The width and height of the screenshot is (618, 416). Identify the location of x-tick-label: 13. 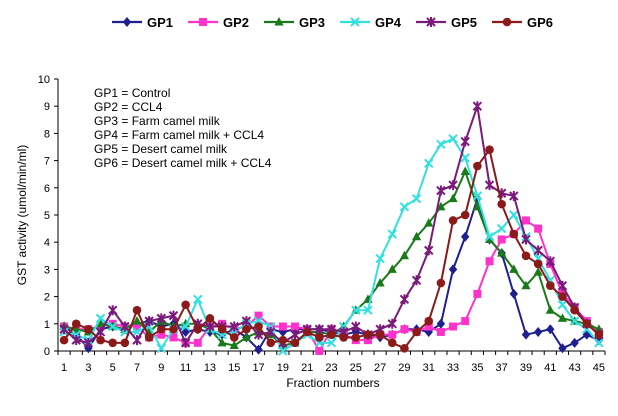
(210, 368).